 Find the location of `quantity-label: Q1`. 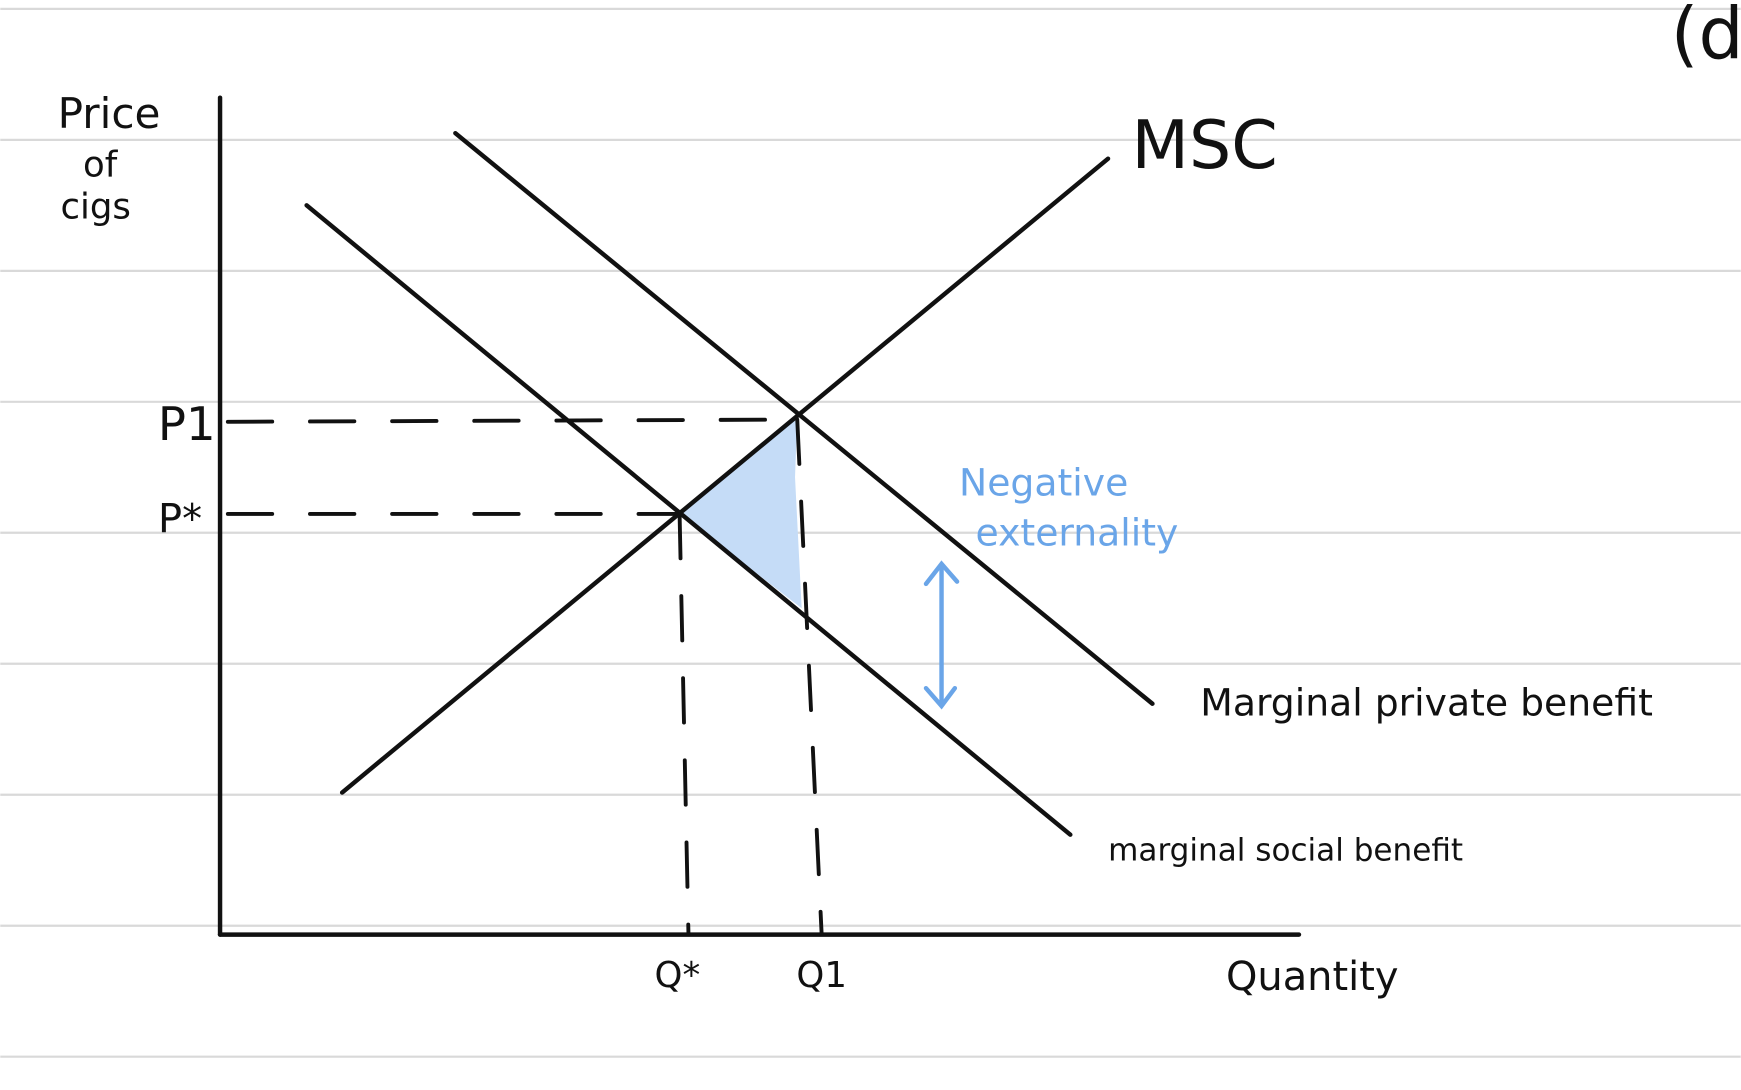

quantity-label: Q1 is located at coordinates (821, 975).